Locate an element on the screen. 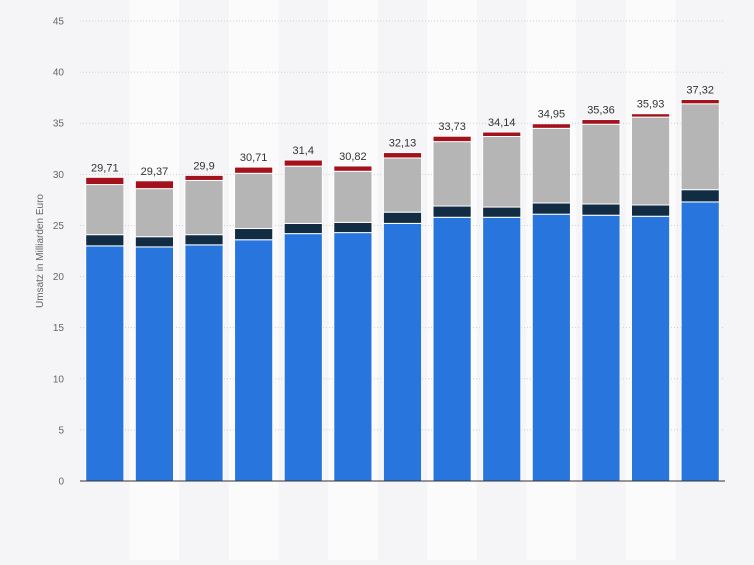 The width and height of the screenshot is (754, 565). y-tick-label: 25 is located at coordinates (59, 226).